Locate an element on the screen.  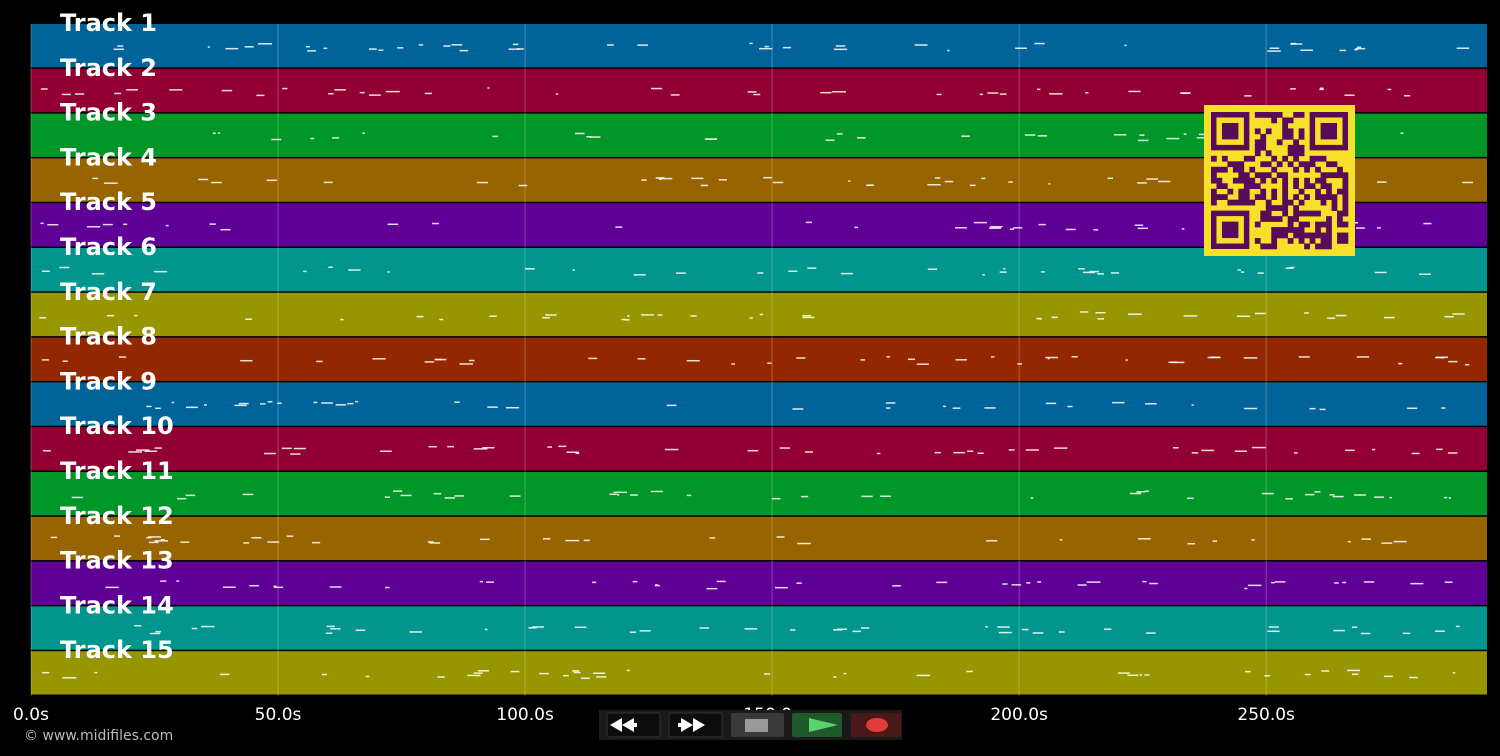
transport-controls is located at coordinates (750, 725).